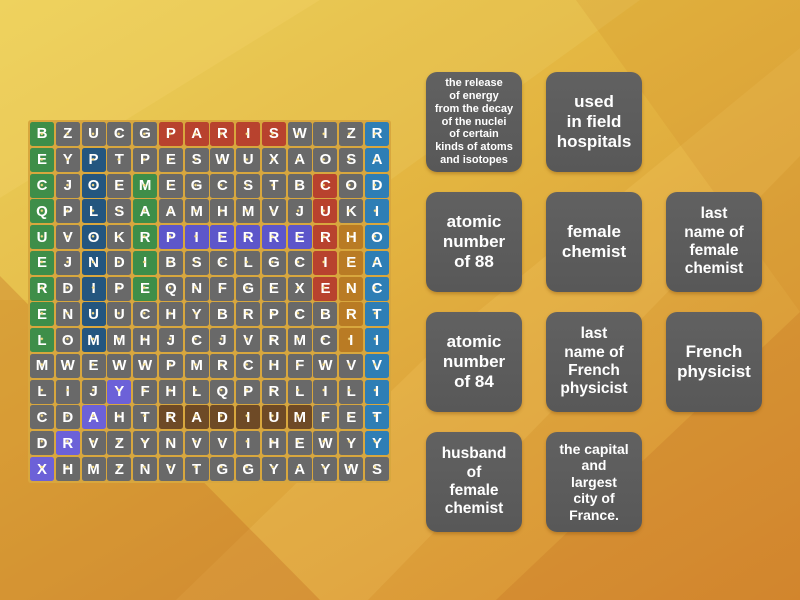 The width and height of the screenshot is (800, 600). Describe the element at coordinates (119, 237) in the screenshot. I see `grid-cell: K` at that location.